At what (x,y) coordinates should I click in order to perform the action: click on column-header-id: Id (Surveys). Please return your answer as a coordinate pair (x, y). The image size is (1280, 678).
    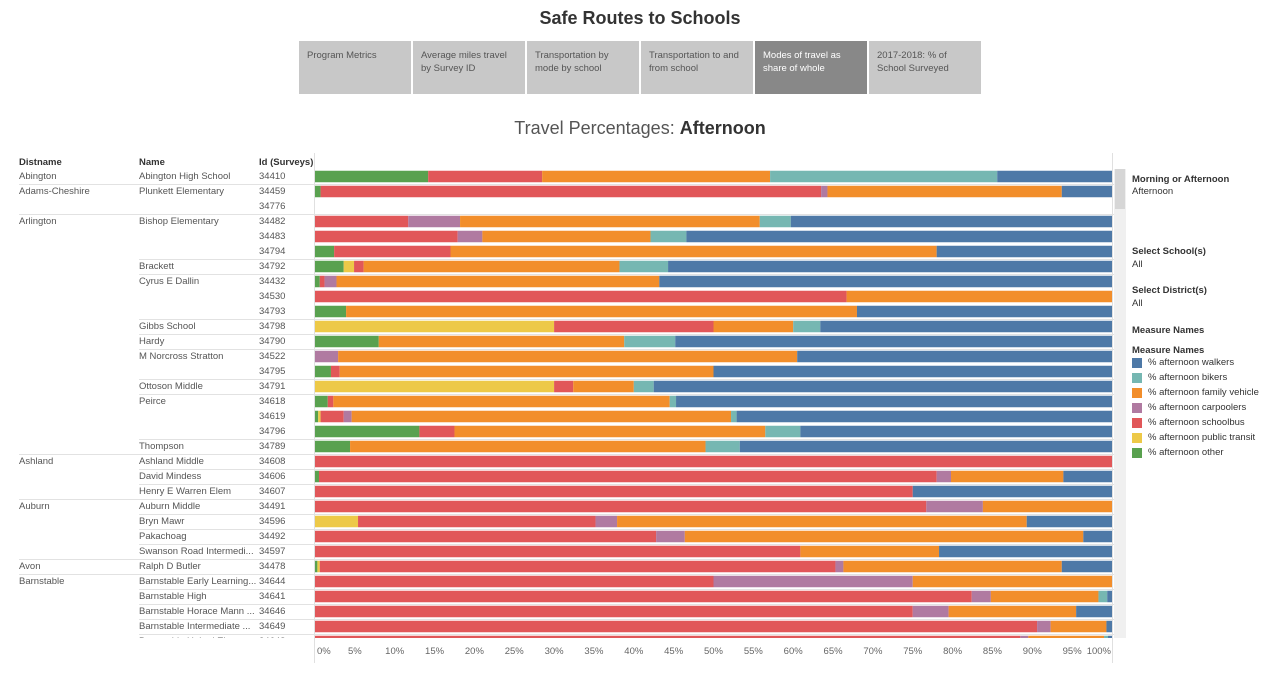
    Looking at the image, I should click on (286, 162).